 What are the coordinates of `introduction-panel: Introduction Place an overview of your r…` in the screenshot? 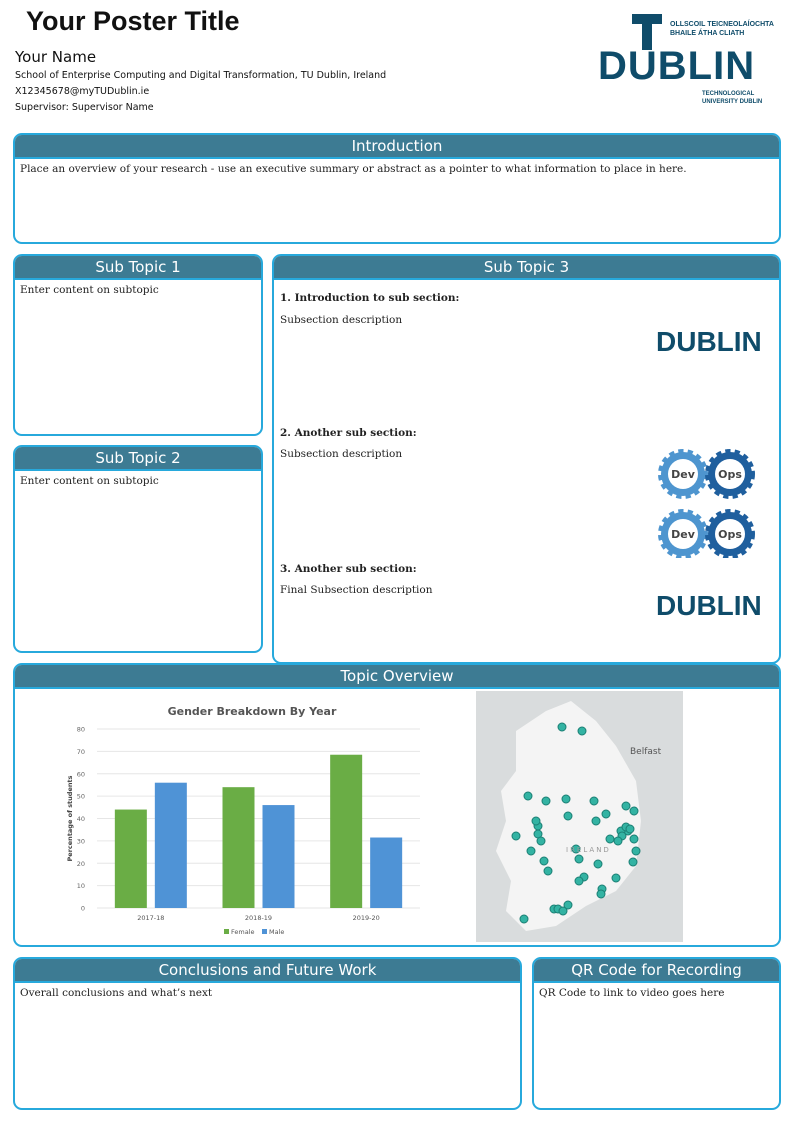 It's located at (397, 188).